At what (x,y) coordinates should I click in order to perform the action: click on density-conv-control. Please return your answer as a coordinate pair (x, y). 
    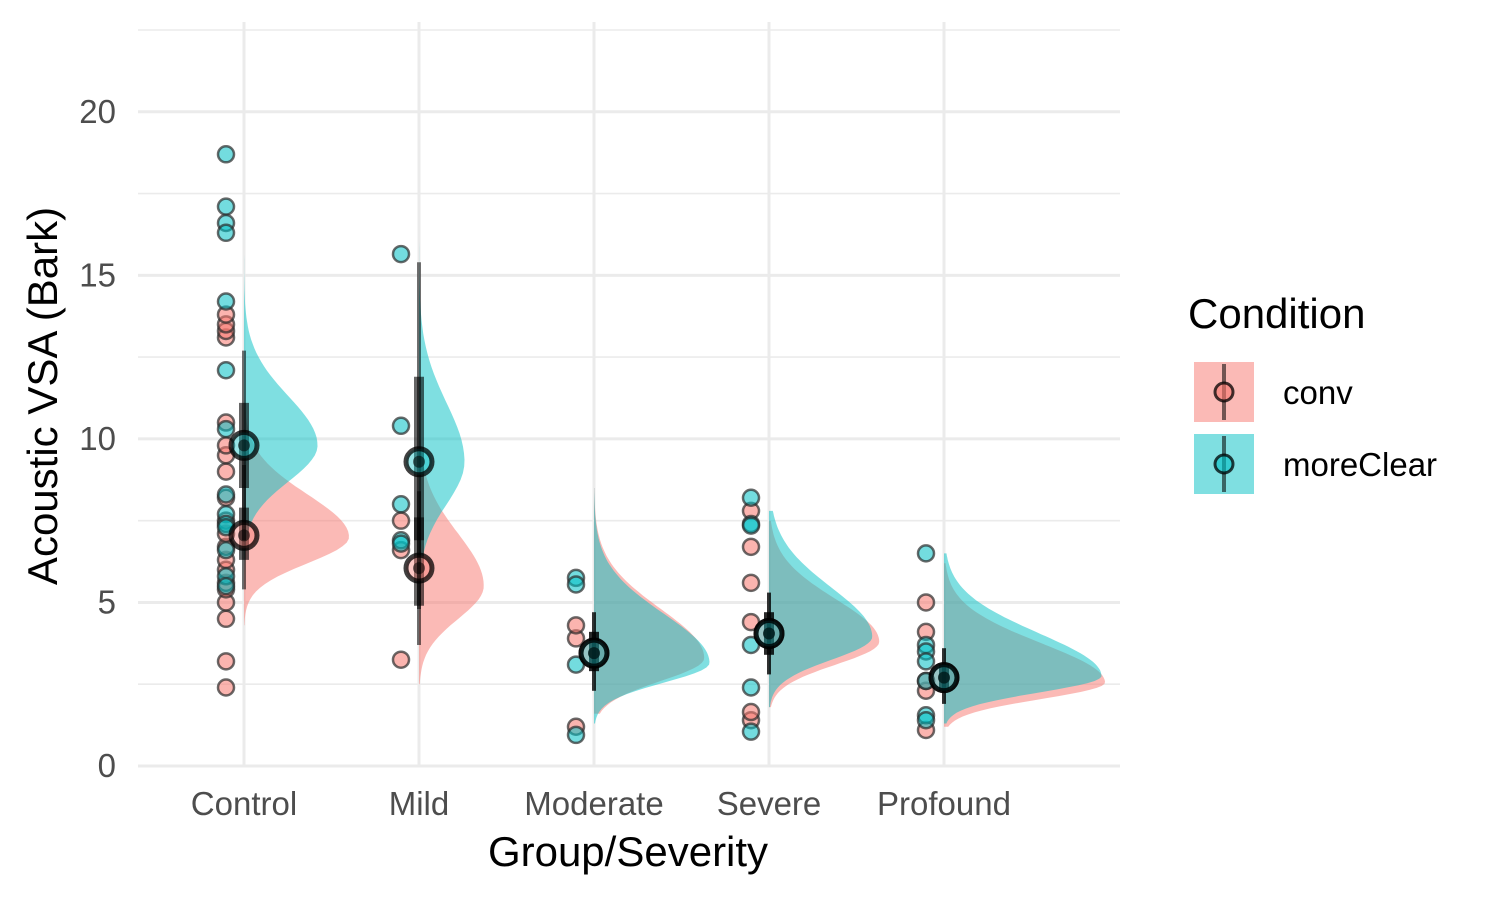
    Looking at the image, I should click on (296, 475).